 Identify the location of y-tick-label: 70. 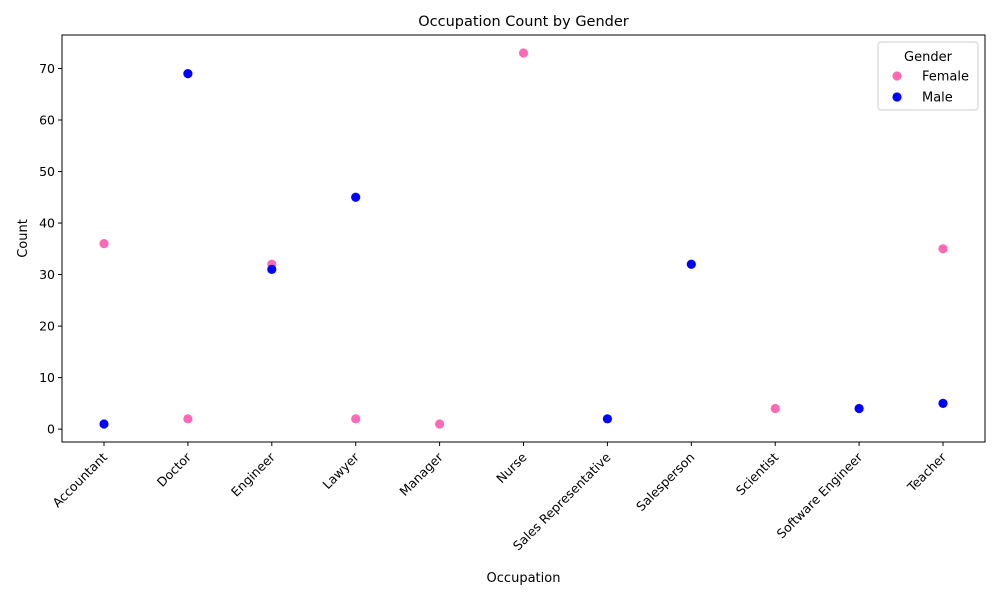
(47, 68).